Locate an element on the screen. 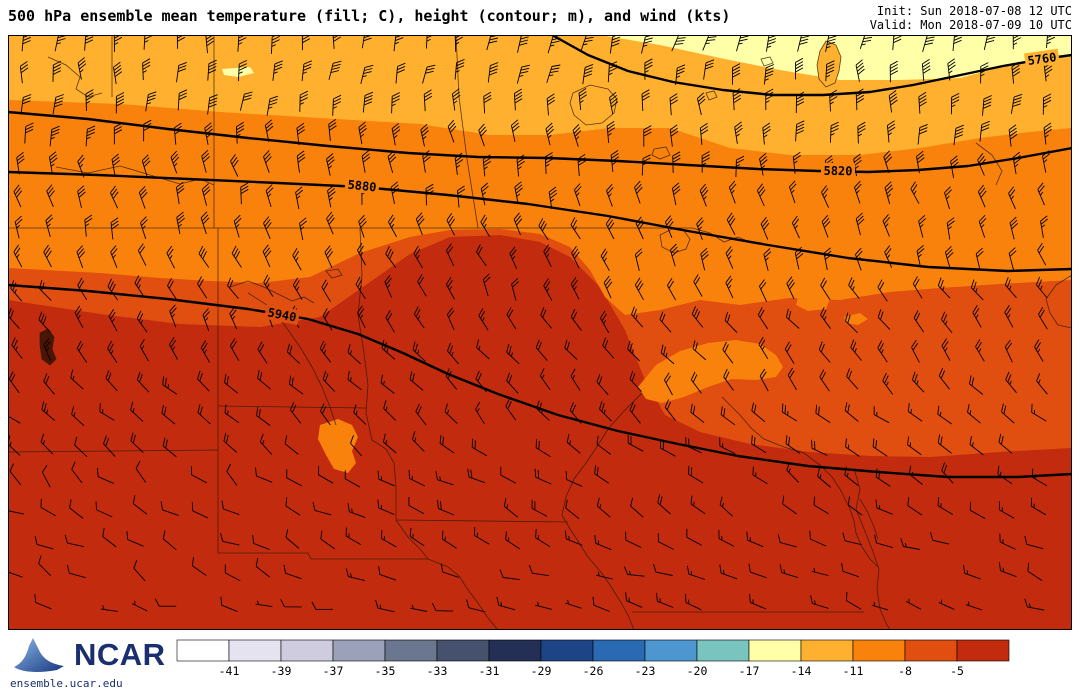 The image size is (1080, 693). colorbar-tick-label: -31 is located at coordinates (489, 671).